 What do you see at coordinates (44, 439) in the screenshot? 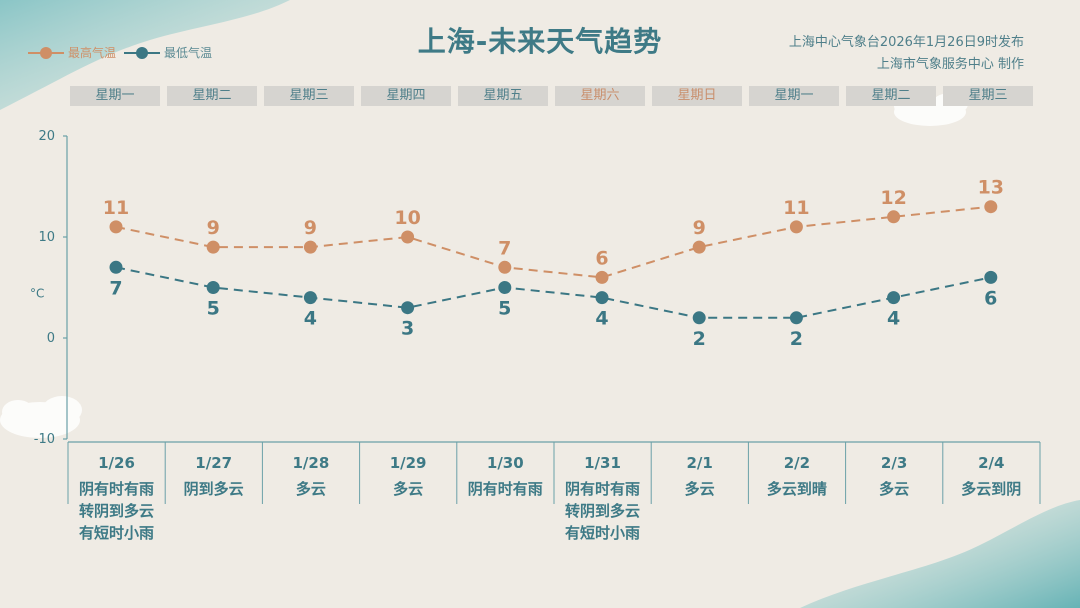
I see `y-tick-label: -10` at bounding box center [44, 439].